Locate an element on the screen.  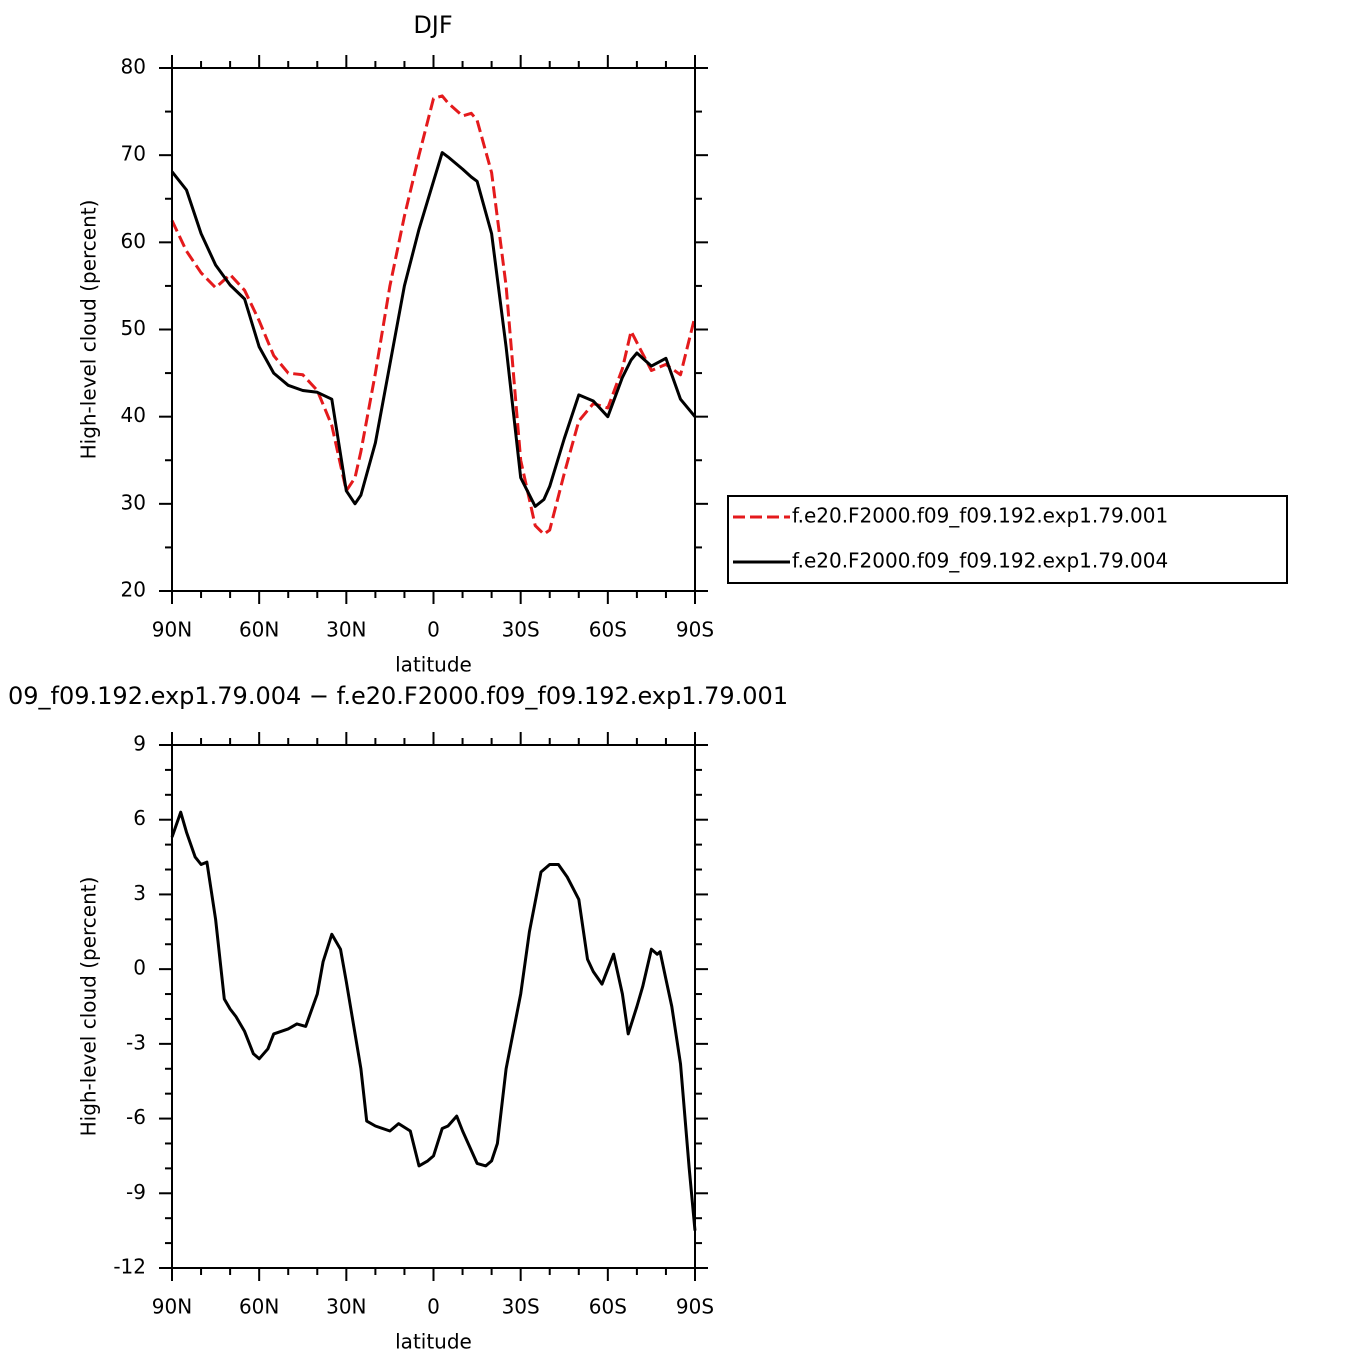
y-tick-label: 50 is located at coordinates (133, 328).